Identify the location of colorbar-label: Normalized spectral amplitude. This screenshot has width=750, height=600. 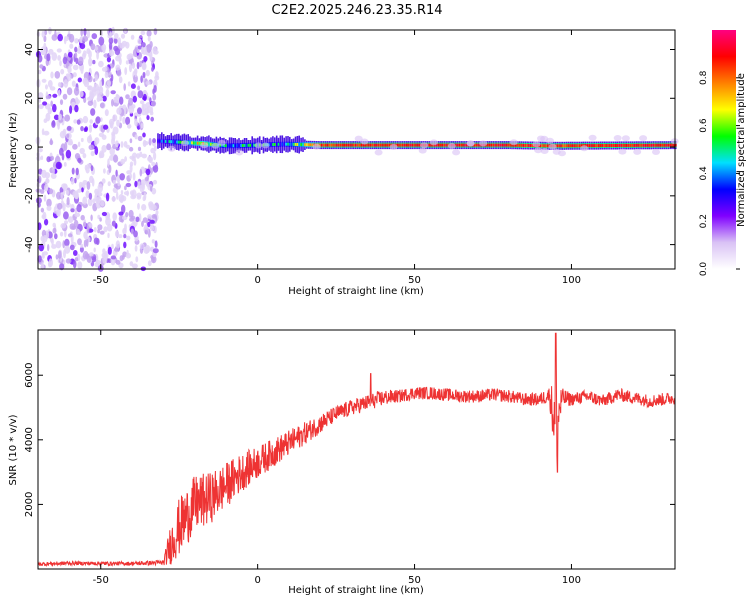
(741, 150).